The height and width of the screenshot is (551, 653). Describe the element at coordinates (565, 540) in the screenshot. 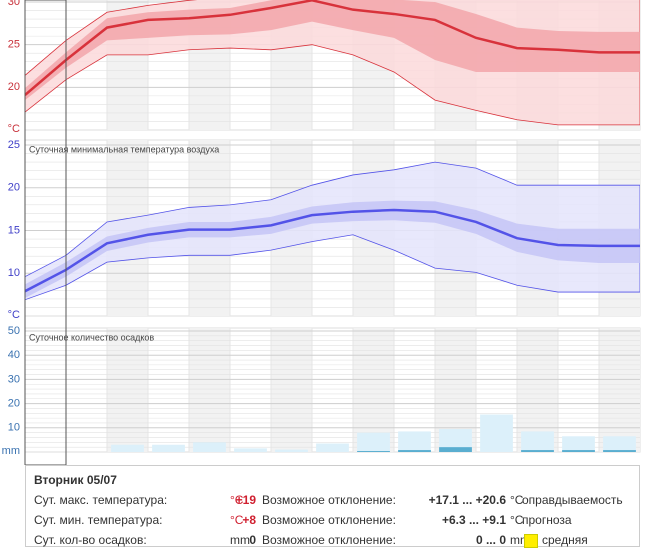

I see `note: средняя` at that location.